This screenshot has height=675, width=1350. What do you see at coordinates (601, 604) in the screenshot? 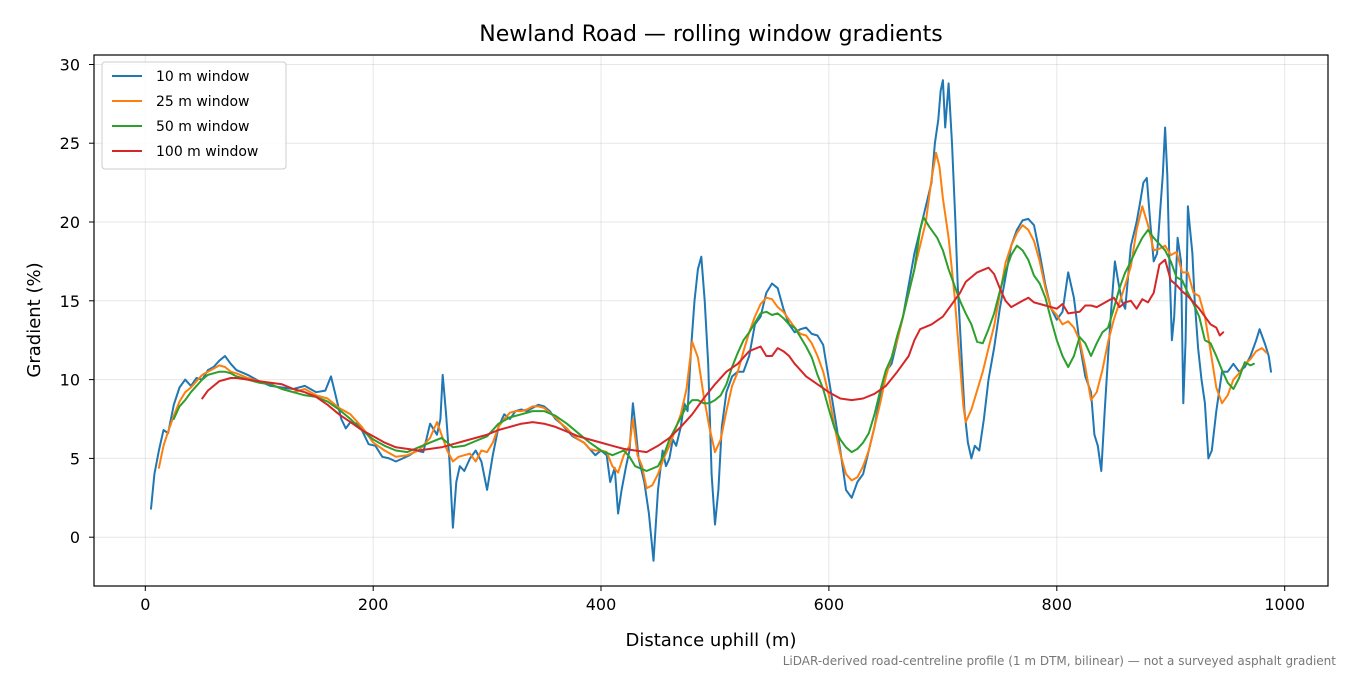
I see `x-tick-label: 400` at bounding box center [601, 604].